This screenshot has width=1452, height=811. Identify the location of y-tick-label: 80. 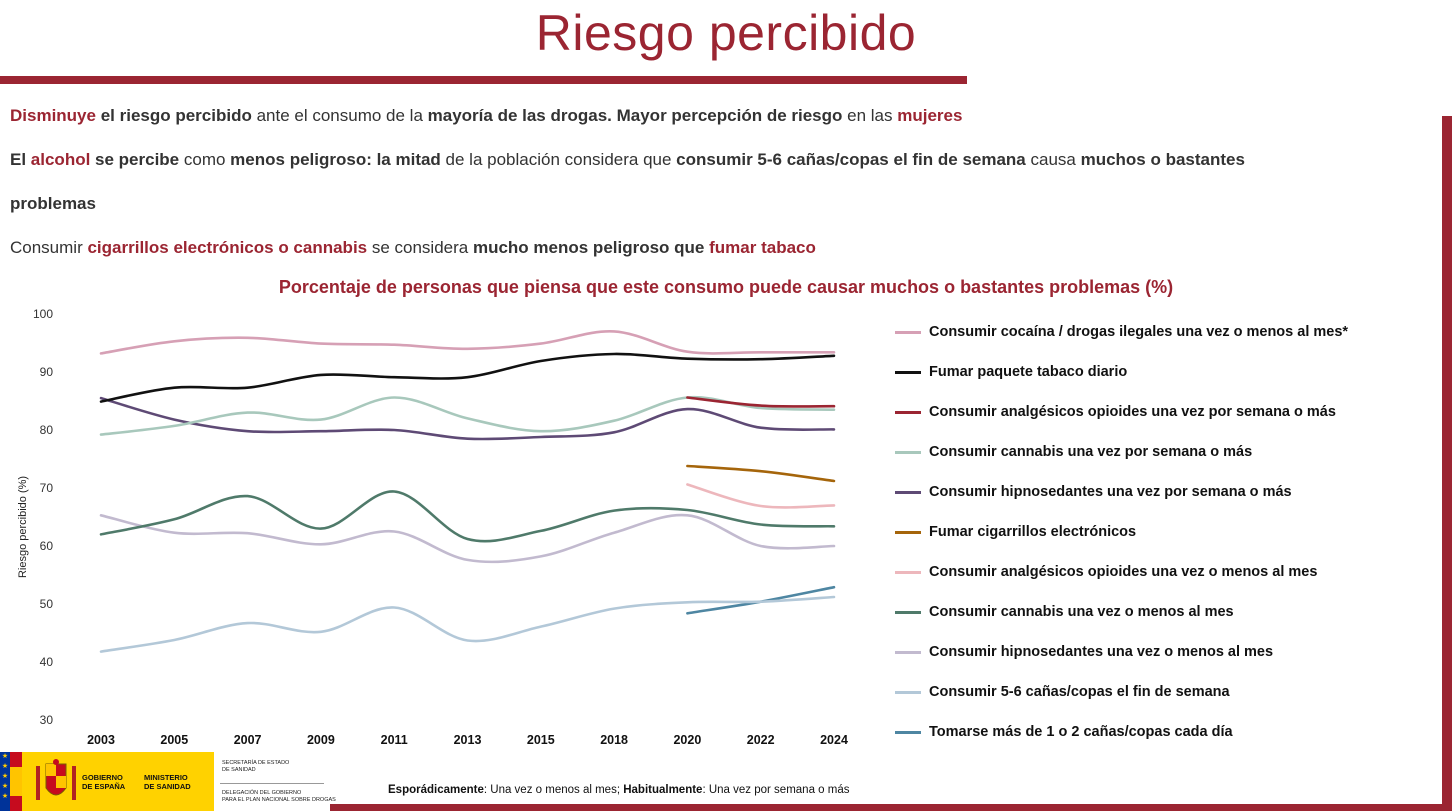
(47, 430).